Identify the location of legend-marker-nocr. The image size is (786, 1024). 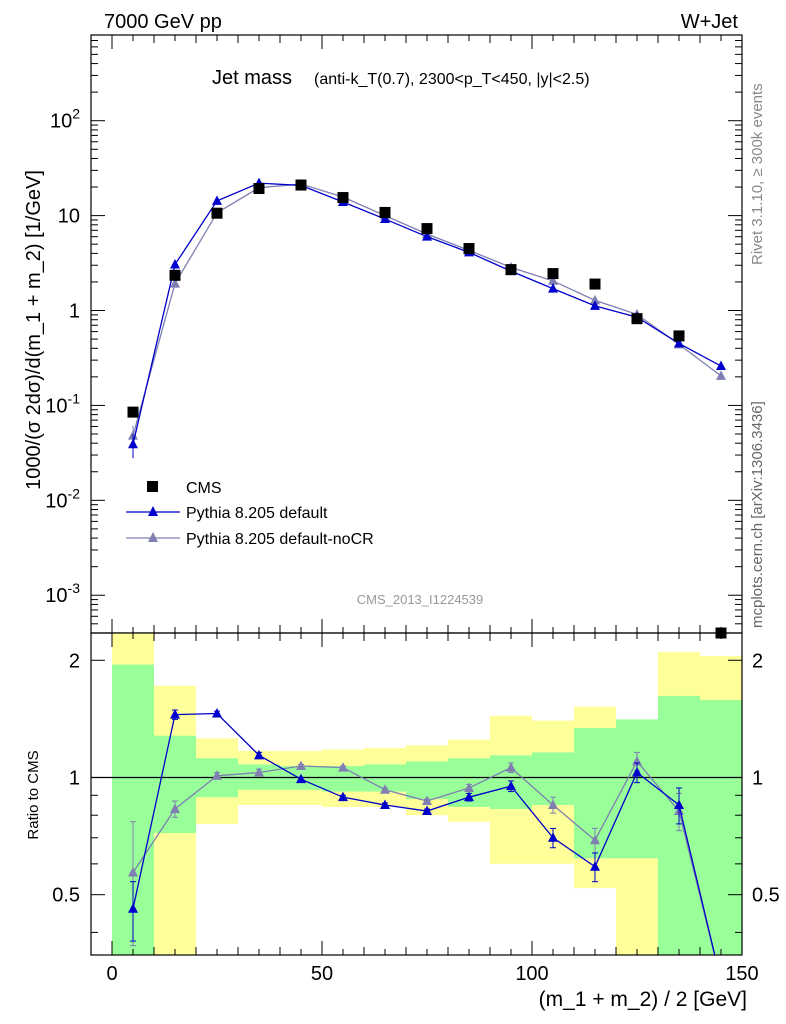
(153, 537).